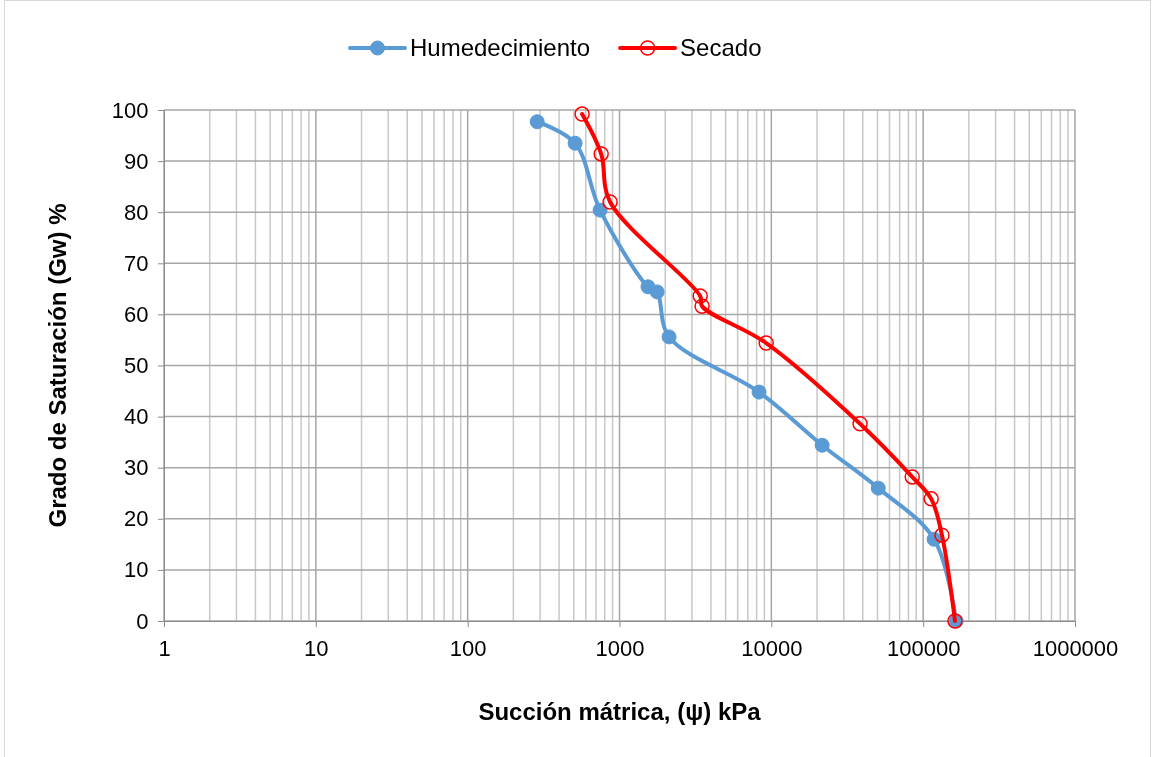 This screenshot has height=757, width=1156. What do you see at coordinates (620, 711) in the screenshot?
I see `x-axis-title: Succión mátrica, (ψ) kPa` at bounding box center [620, 711].